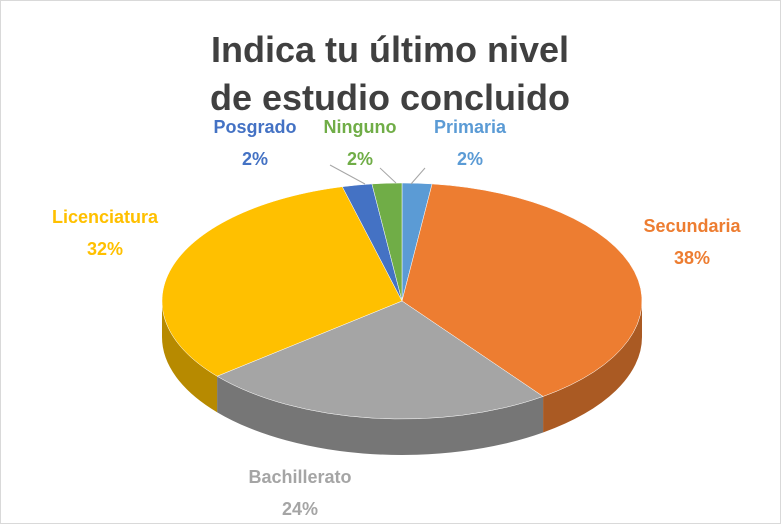 The height and width of the screenshot is (524, 781). What do you see at coordinates (105, 249) in the screenshot?
I see `data-label-value: 32%` at bounding box center [105, 249].